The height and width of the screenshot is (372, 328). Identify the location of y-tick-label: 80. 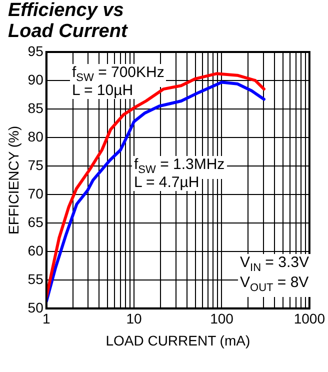
(36, 136).